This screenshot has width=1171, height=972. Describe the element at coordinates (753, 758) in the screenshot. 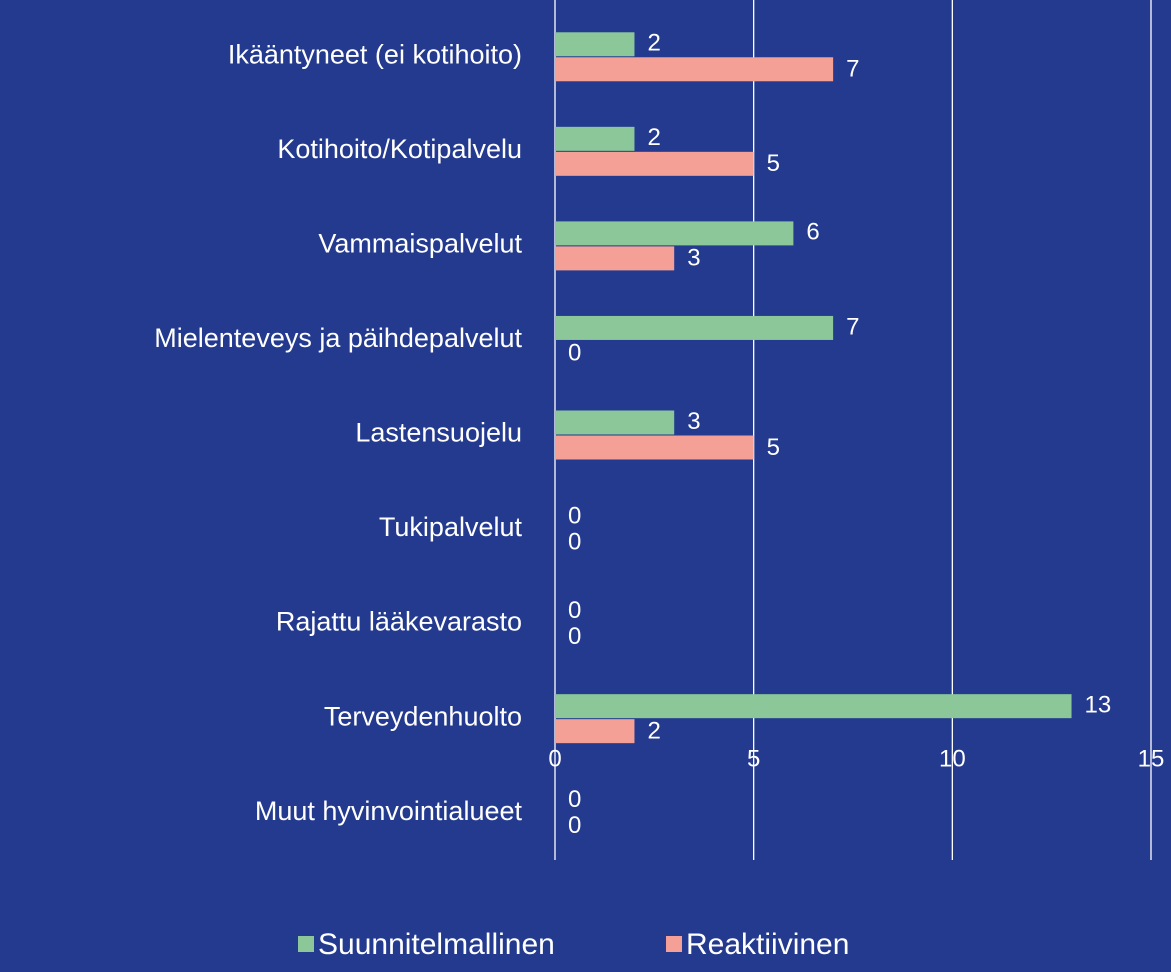

I see `x-tick-label: 5` at that location.